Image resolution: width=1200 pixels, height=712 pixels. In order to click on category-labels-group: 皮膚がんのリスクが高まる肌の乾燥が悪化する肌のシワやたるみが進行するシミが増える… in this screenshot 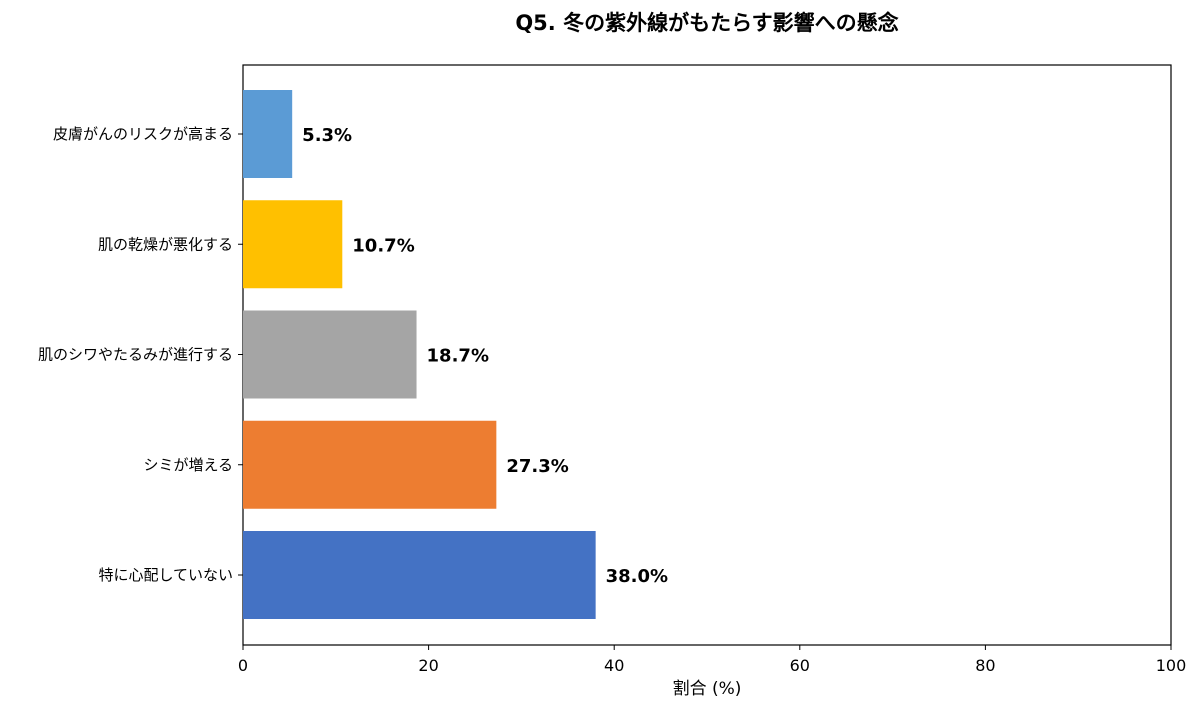, I will do `click(140, 354)`.